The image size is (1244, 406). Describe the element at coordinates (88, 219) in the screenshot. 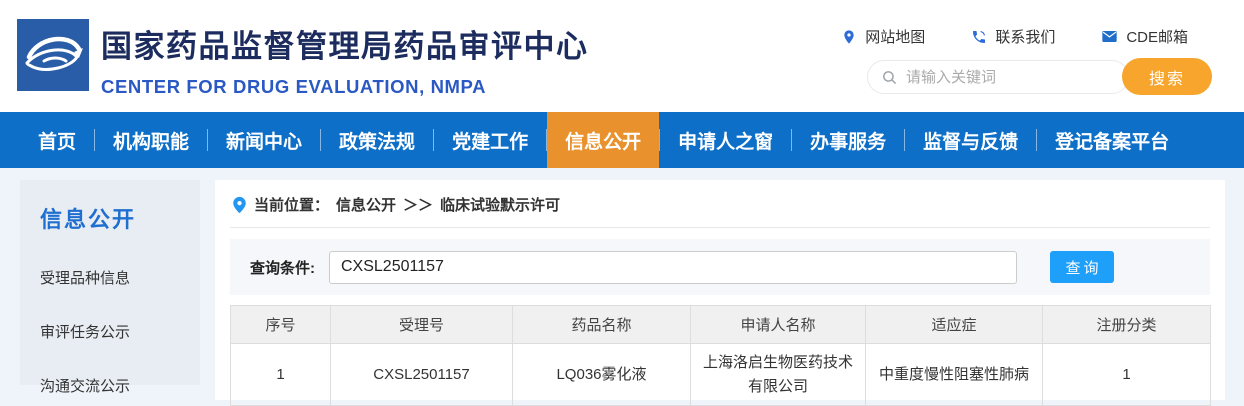

I see `sidebar-title-info-disclosure: 信息公开` at that location.